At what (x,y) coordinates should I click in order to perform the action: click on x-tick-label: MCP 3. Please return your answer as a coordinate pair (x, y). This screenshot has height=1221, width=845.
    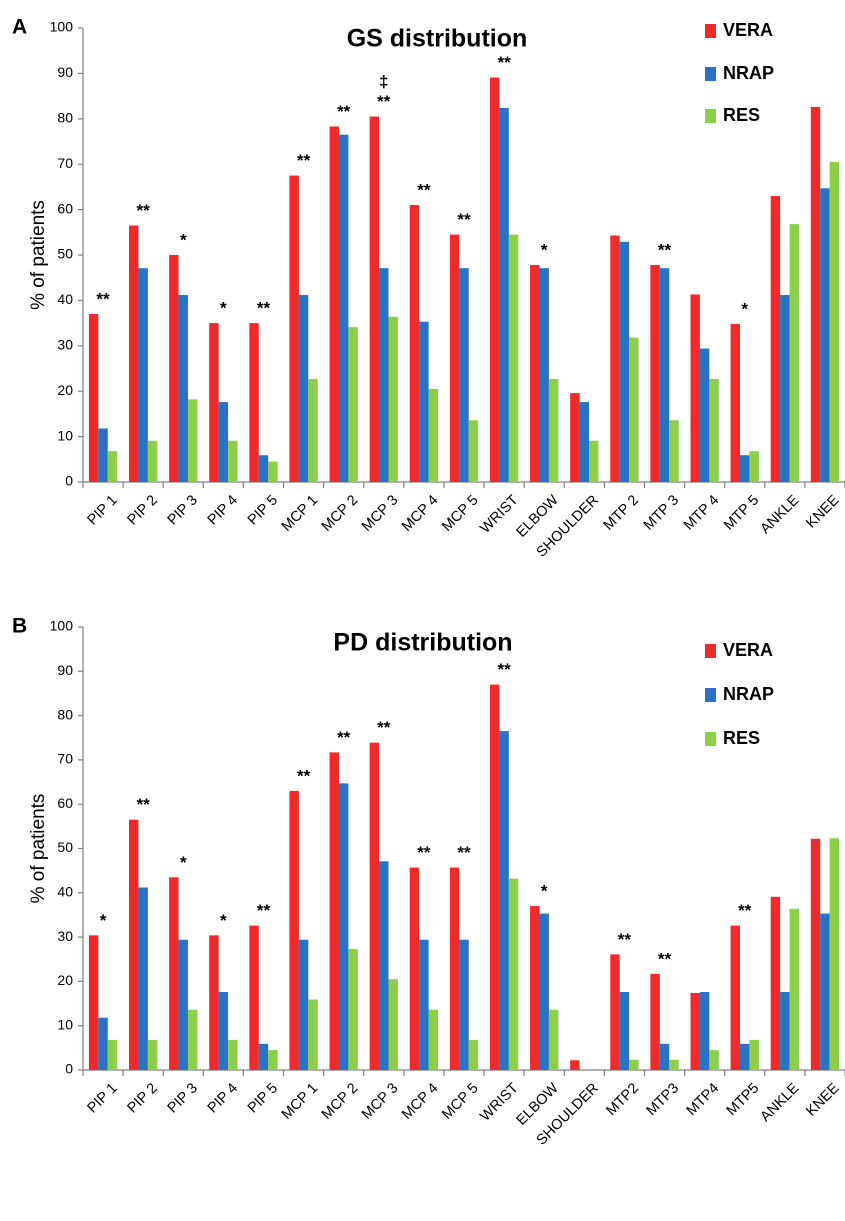
    Looking at the image, I should click on (380, 1101).